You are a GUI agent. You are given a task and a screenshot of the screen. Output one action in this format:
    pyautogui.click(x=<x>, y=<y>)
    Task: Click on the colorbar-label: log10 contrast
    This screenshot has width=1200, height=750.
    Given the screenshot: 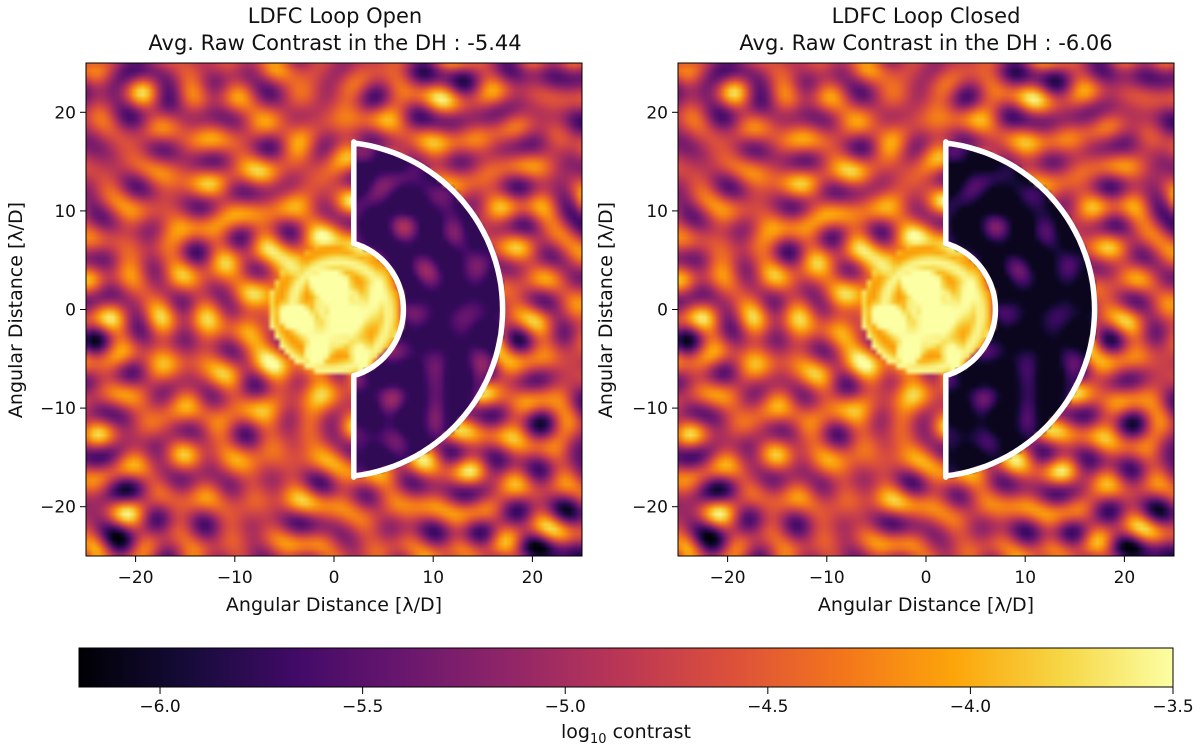 What is the action you would take?
    pyautogui.click(x=626, y=734)
    